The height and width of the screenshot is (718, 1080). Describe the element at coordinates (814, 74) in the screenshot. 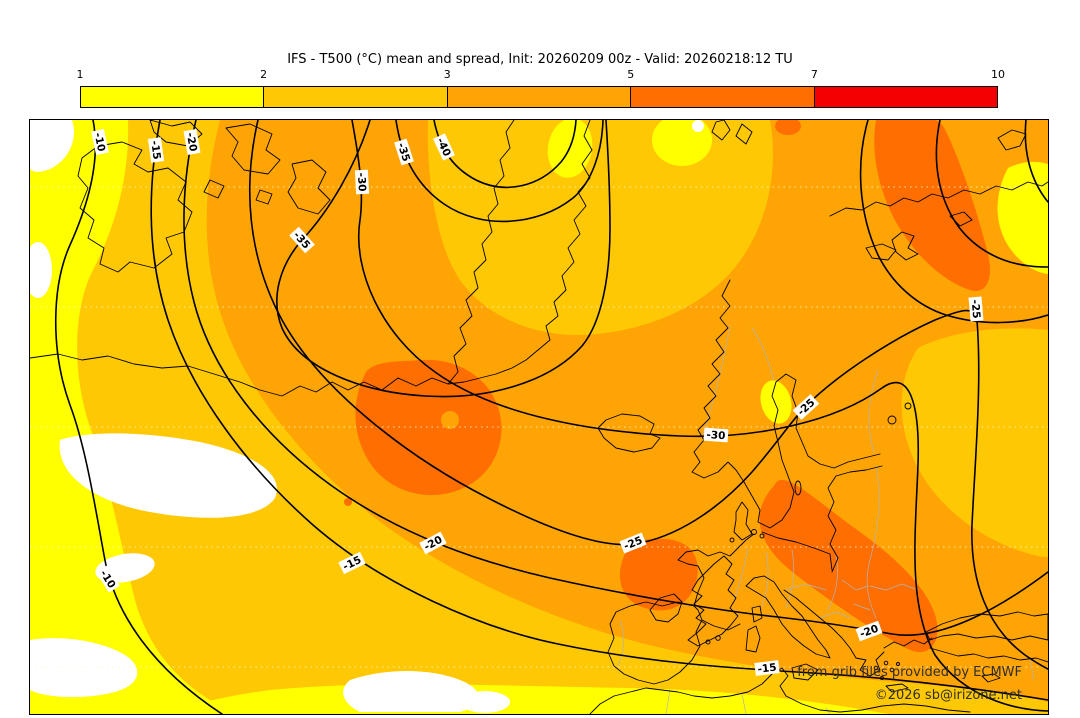

I see `colorbar-tick-7: 7` at that location.